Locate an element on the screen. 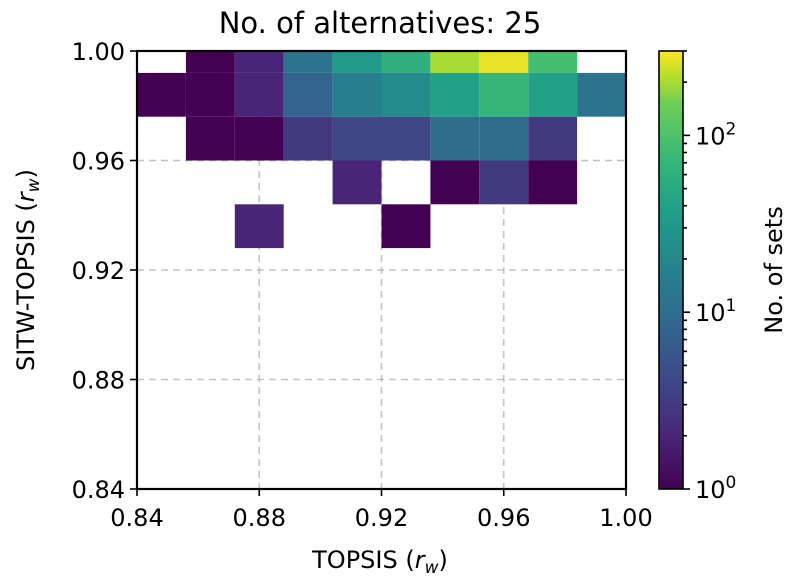  y-tick-label: 0.88 is located at coordinates (98, 381).